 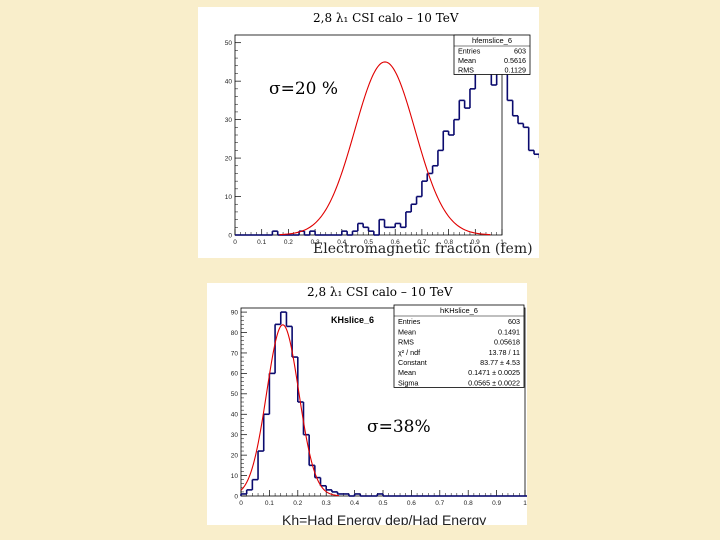 I want to click on stats-row-value: 0.1129, so click(x=515, y=70).